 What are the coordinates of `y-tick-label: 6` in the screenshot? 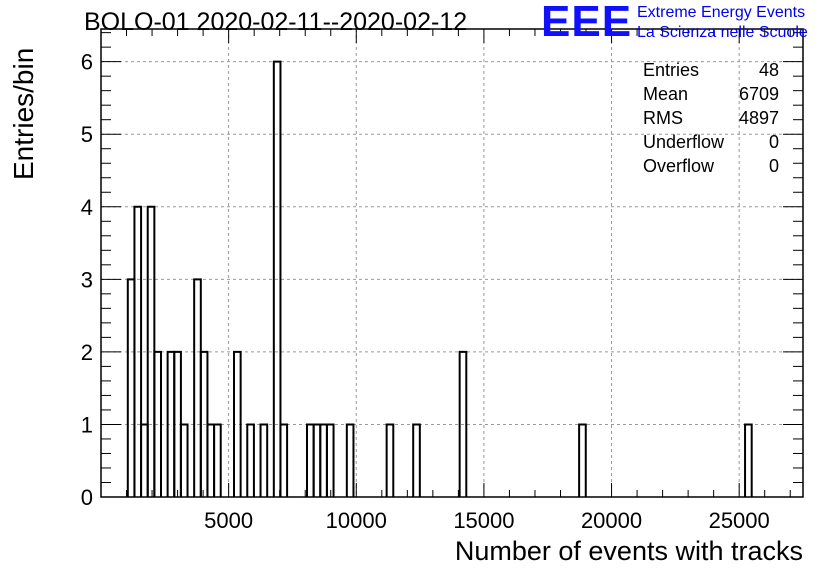 It's located at (87, 62).